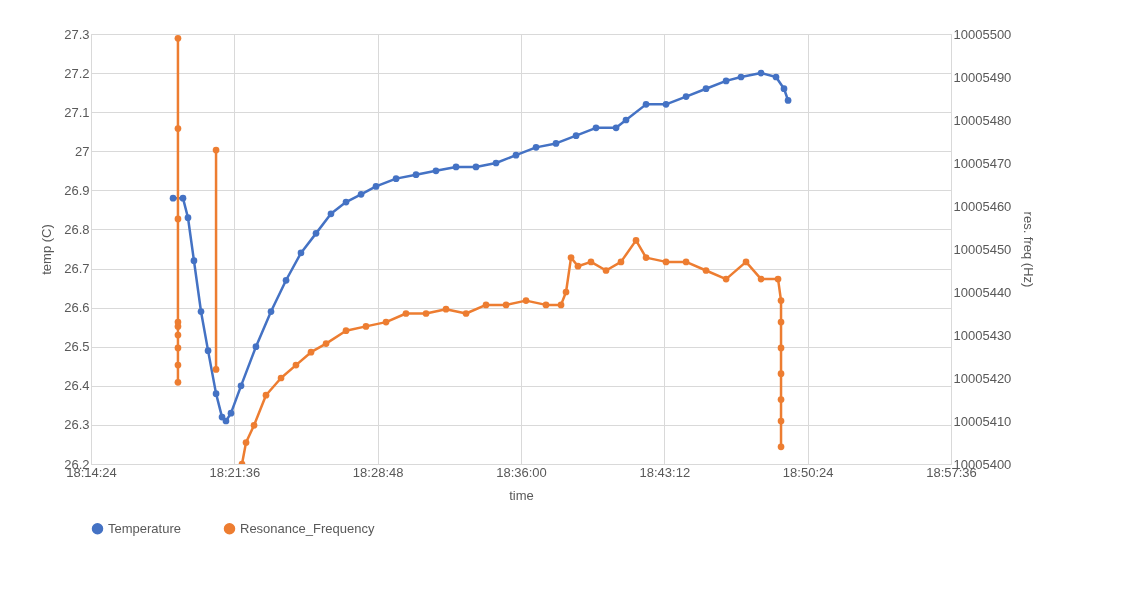 The image size is (1137, 612). Describe the element at coordinates (77, 269) in the screenshot. I see `y-tick-label: 26.7` at that location.